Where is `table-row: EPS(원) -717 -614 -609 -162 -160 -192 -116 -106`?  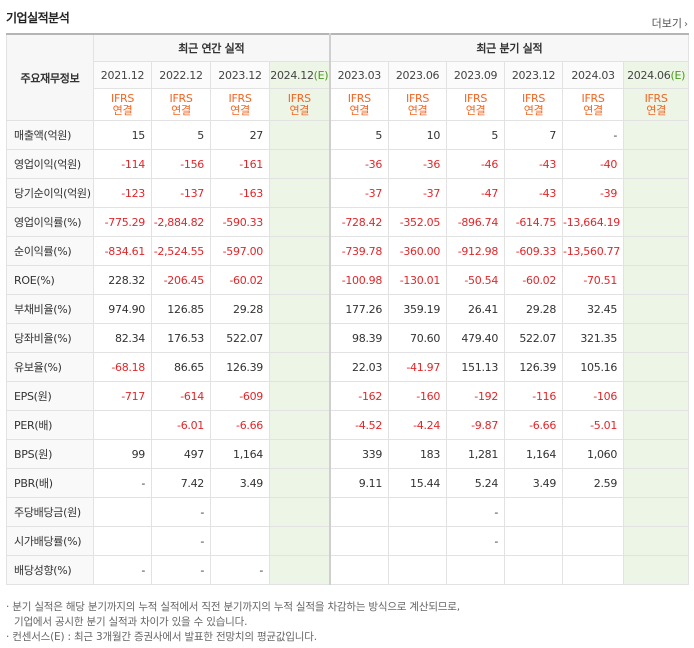 table-row: EPS(원) -717 -614 -609 -162 -160 -192 -116 -106 is located at coordinates (348, 396).